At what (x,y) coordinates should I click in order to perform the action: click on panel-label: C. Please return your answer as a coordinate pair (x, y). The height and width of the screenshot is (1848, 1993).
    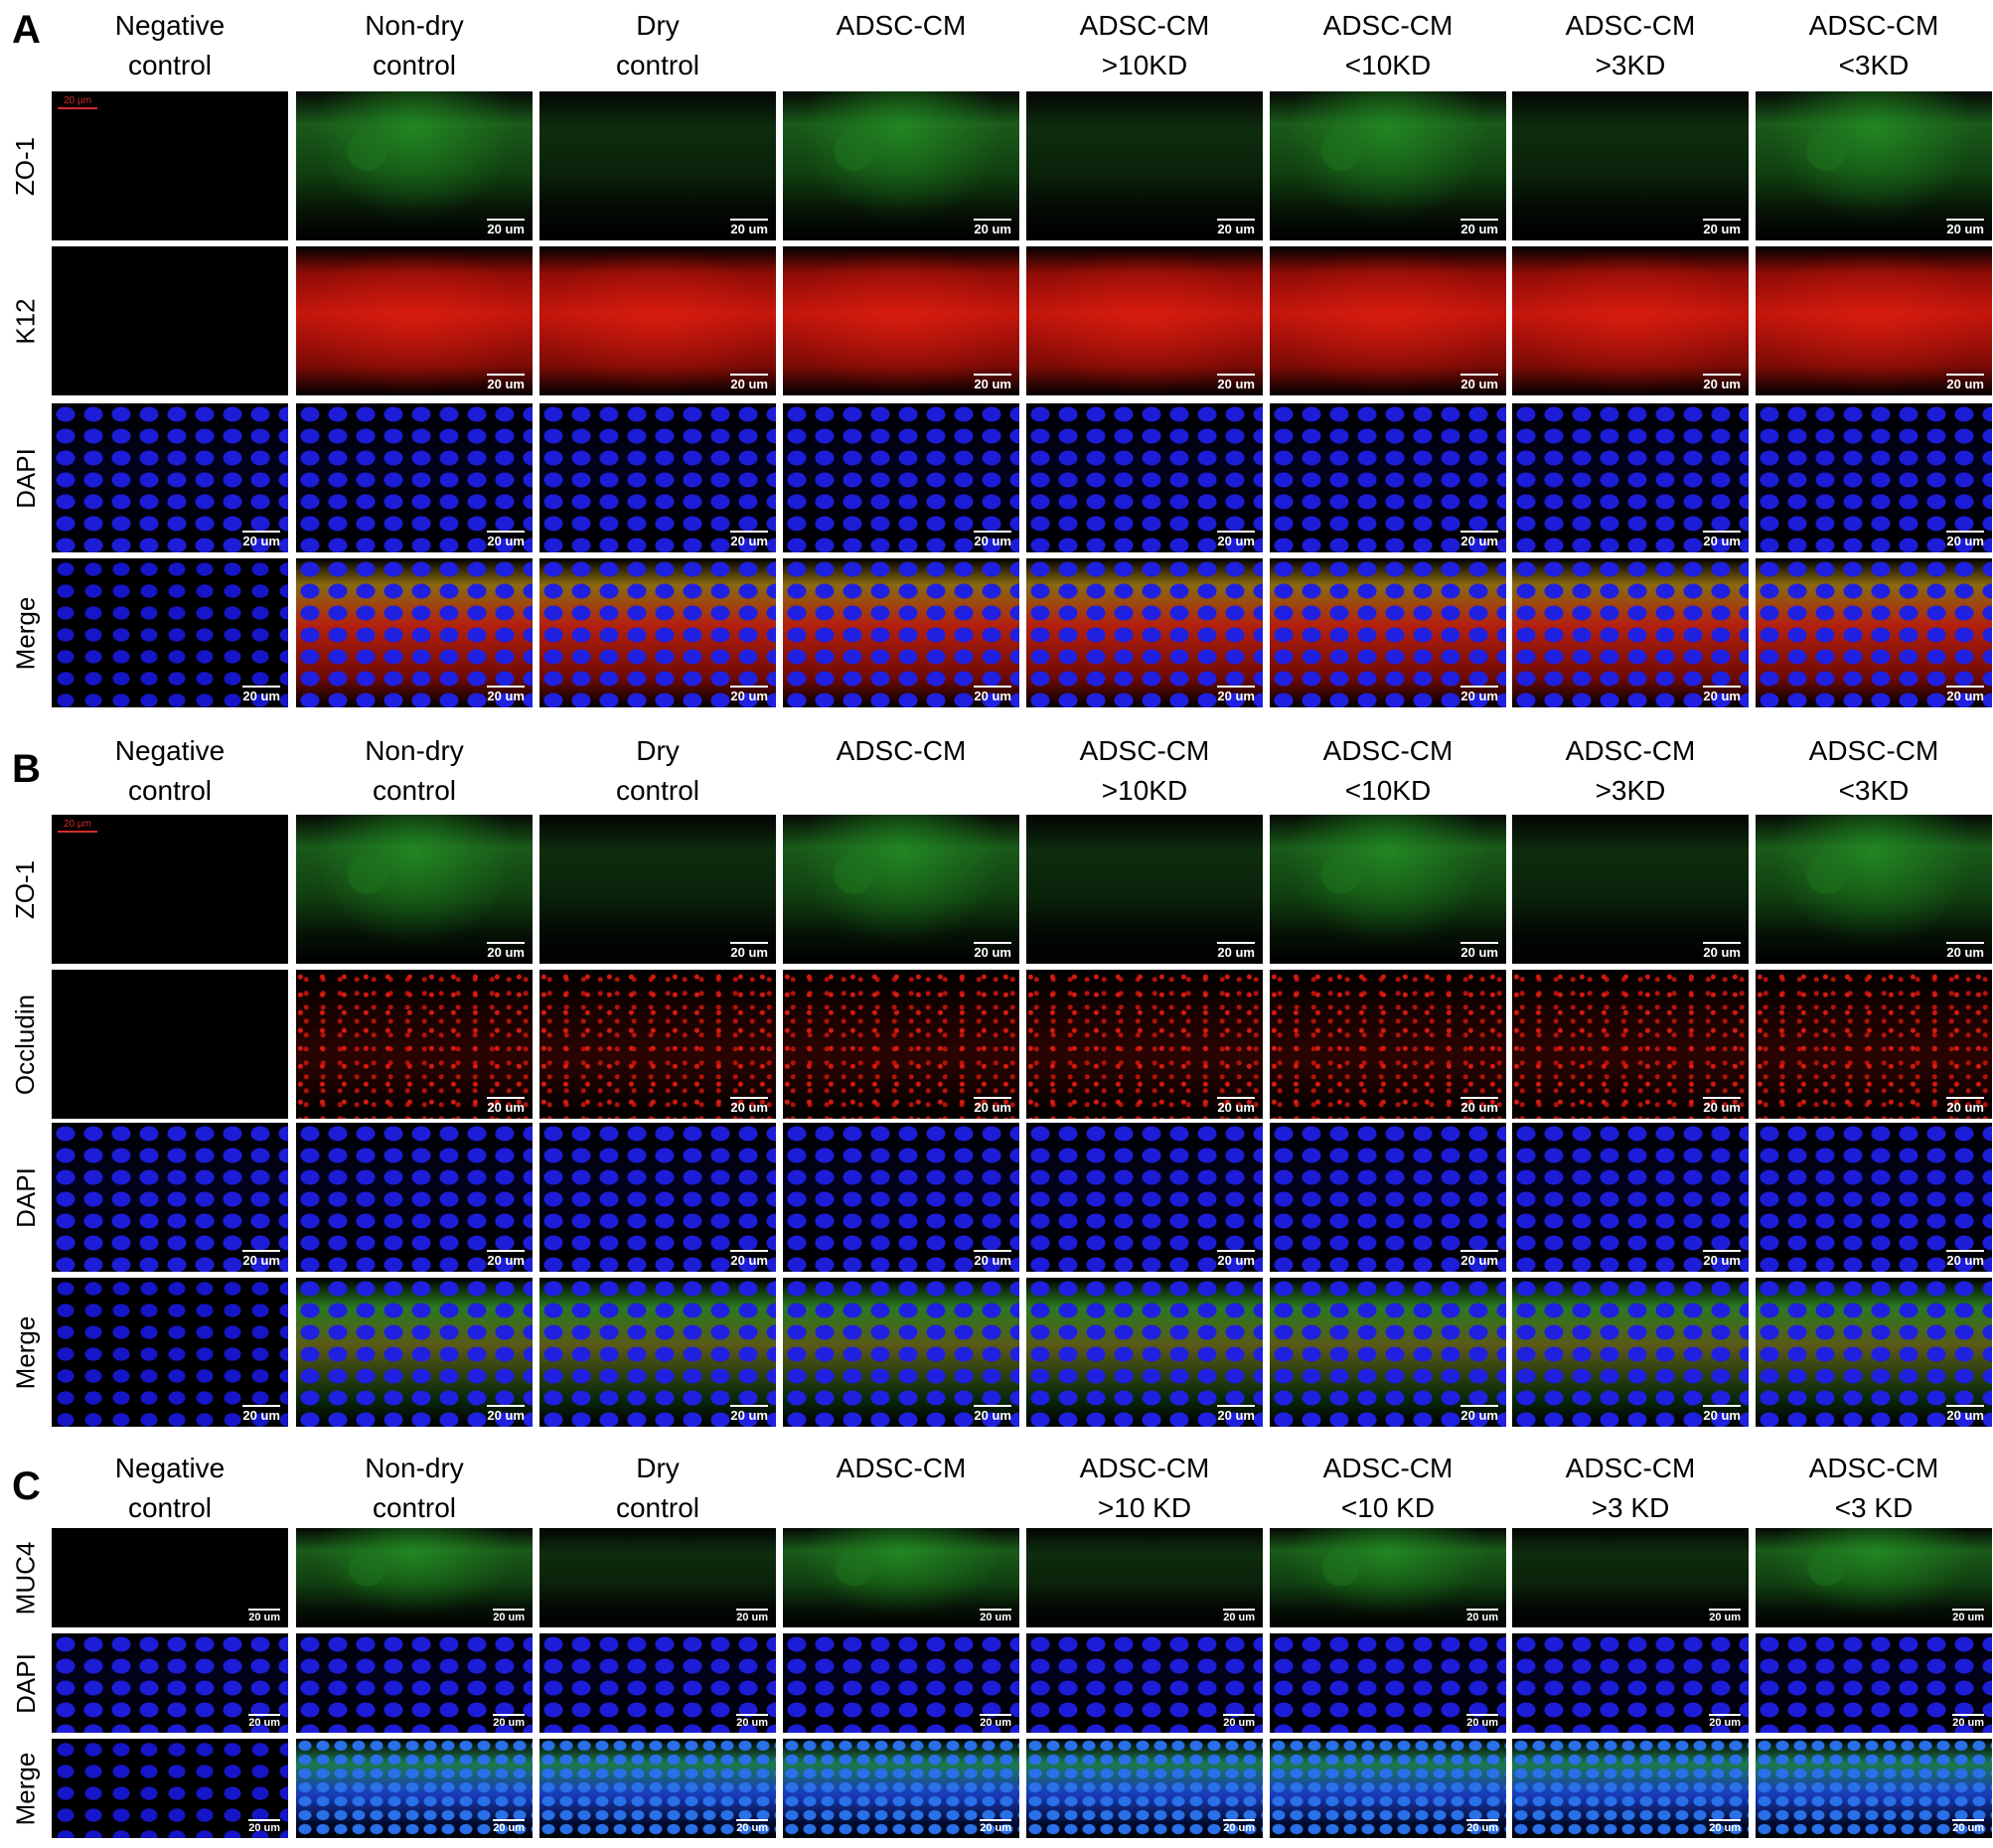
    Looking at the image, I should click on (26, 1486).